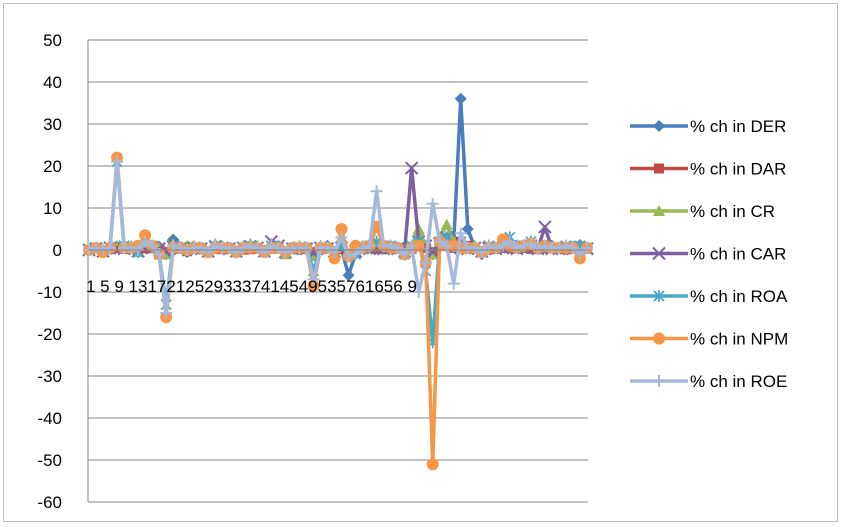 The image size is (843, 527). What do you see at coordinates (49, 271) in the screenshot?
I see `y-axis-ticks: 50 40 30 20 10 0 -10 -20 -30 -40 -50 -60` at bounding box center [49, 271].